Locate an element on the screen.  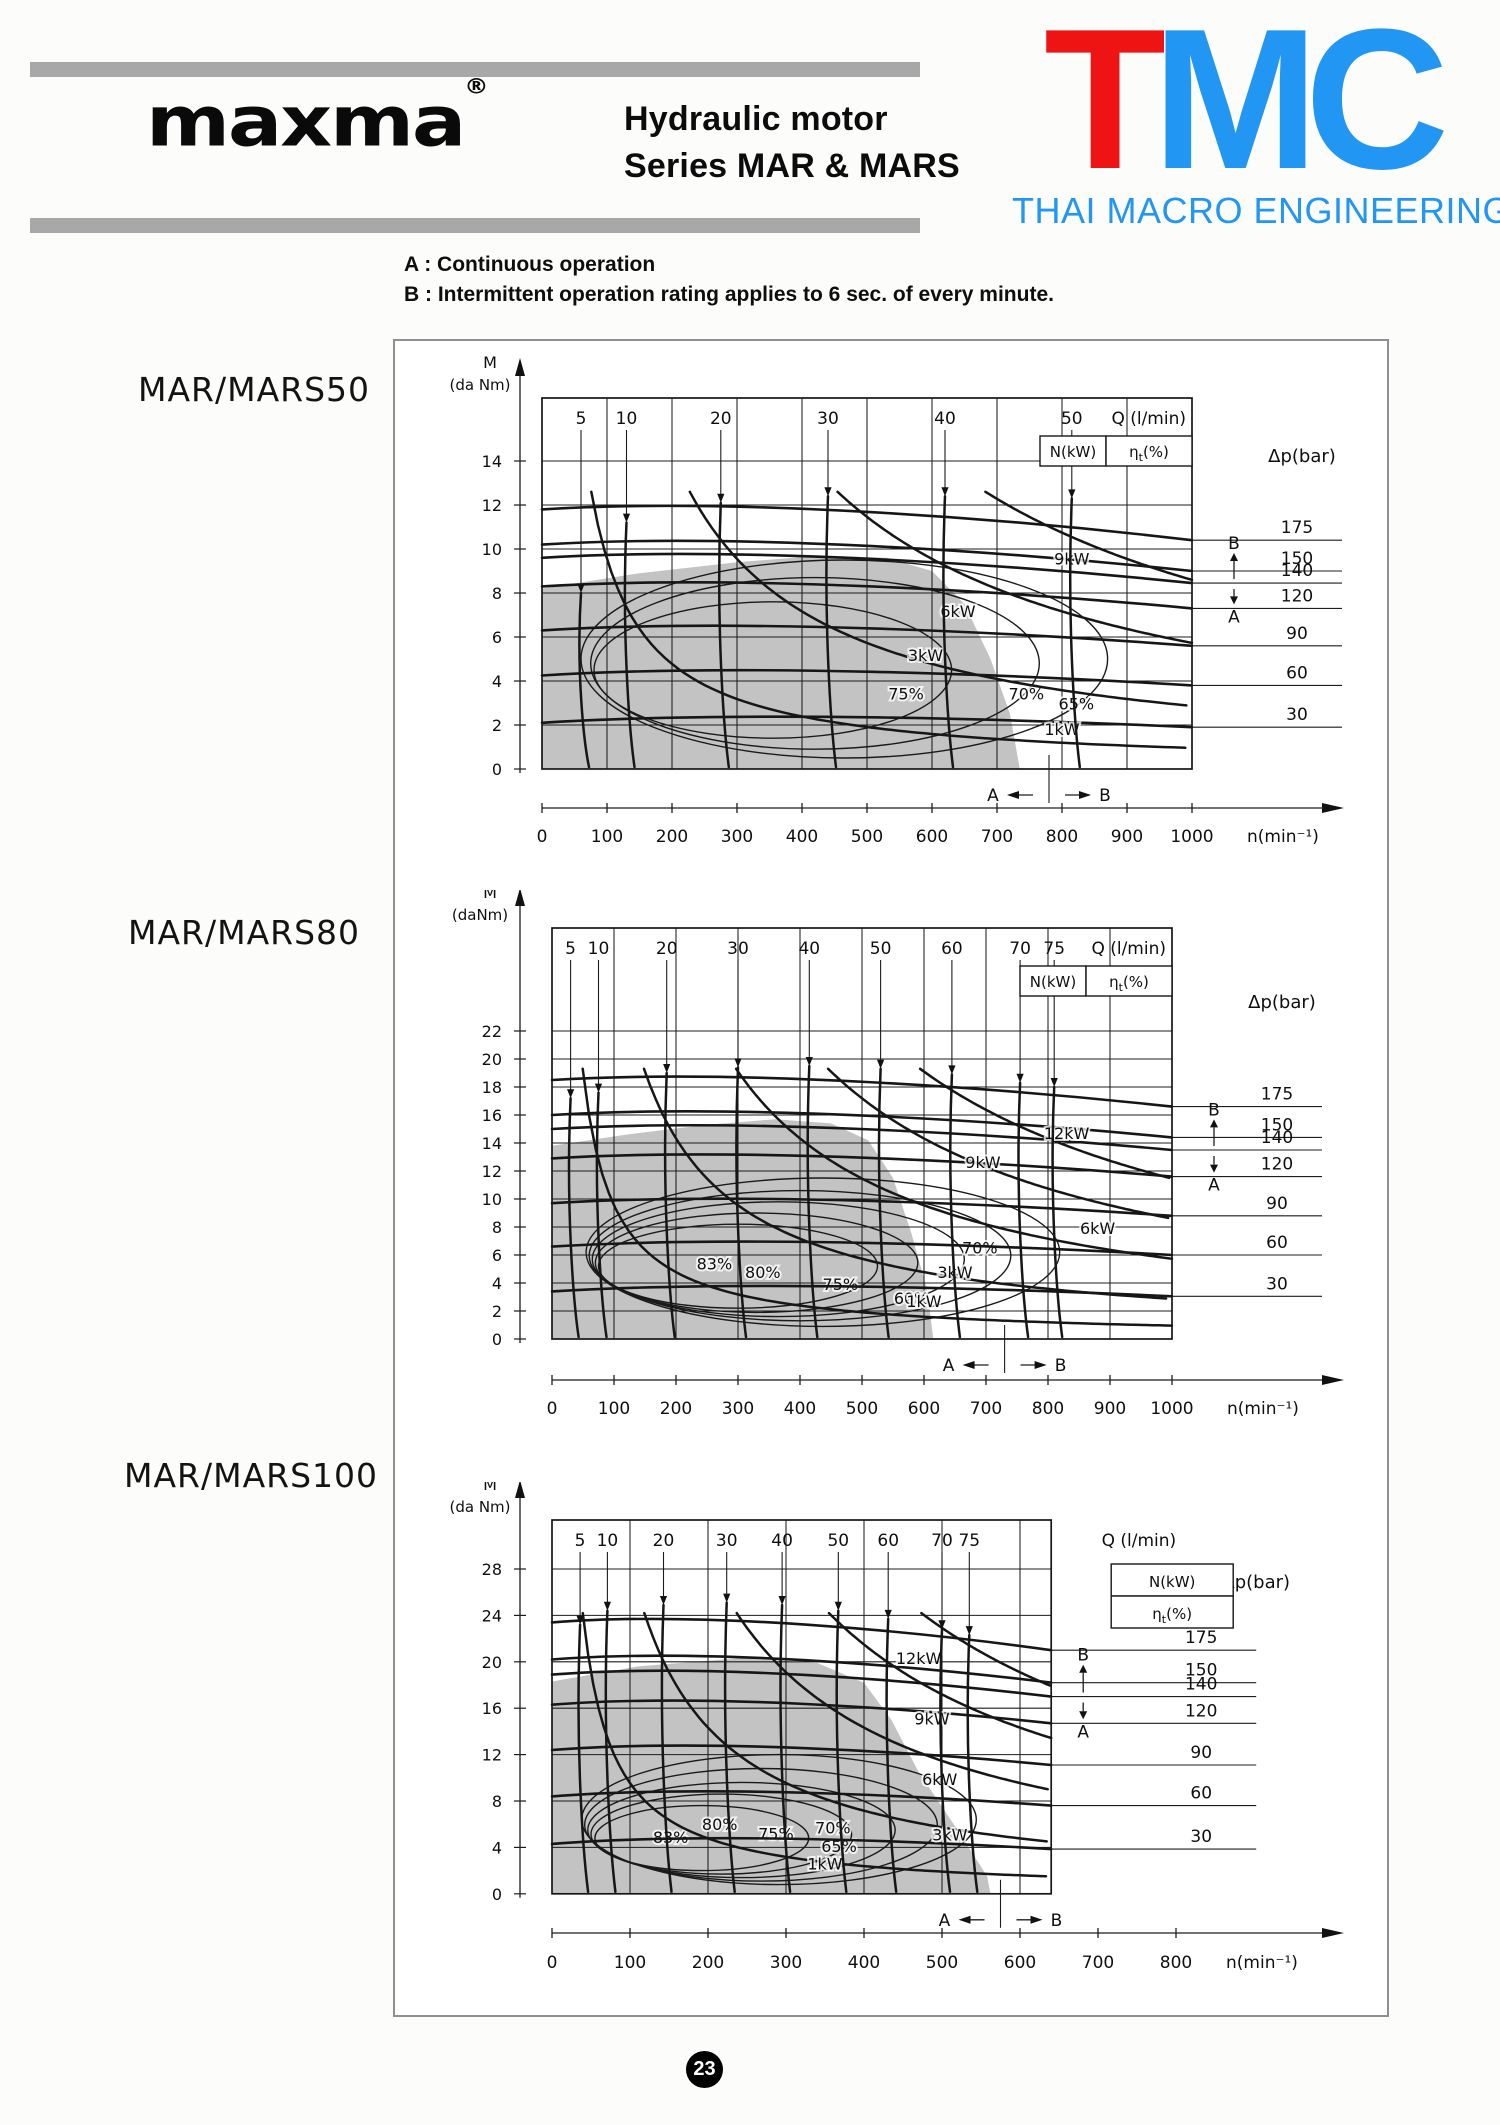
power-curves: 1kW 3kW 6kW 9kW 12kW is located at coordinates (817, 1744).